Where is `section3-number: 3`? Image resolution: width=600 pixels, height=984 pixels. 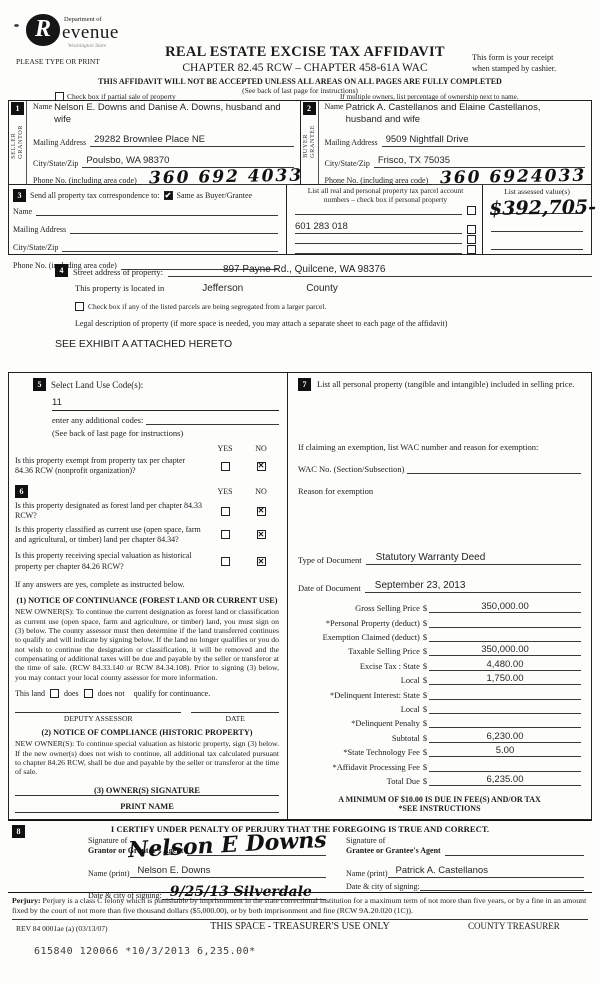
section3-number: 3 is located at coordinates (19, 195).